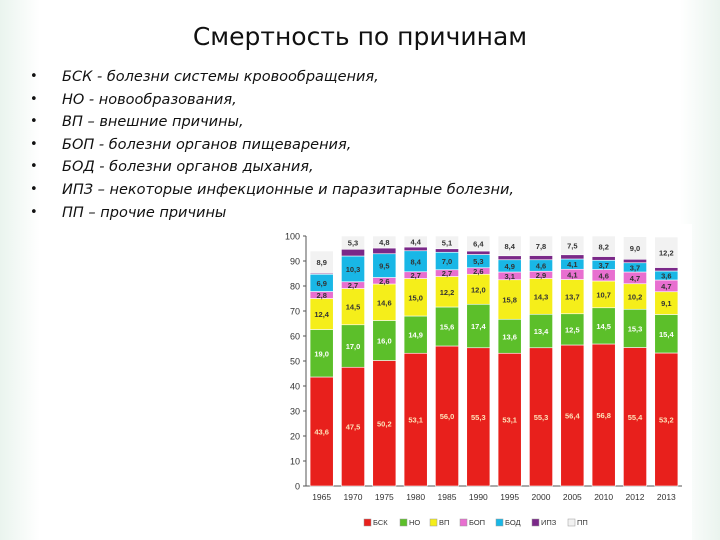 The width and height of the screenshot is (720, 540). I want to click on legend-label: НО, so click(414, 522).